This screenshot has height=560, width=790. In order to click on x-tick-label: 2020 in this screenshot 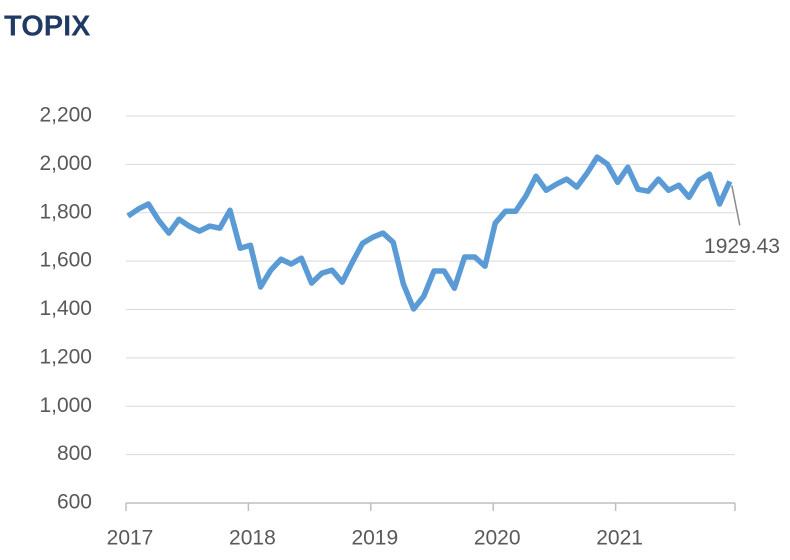, I will do `click(497, 538)`.